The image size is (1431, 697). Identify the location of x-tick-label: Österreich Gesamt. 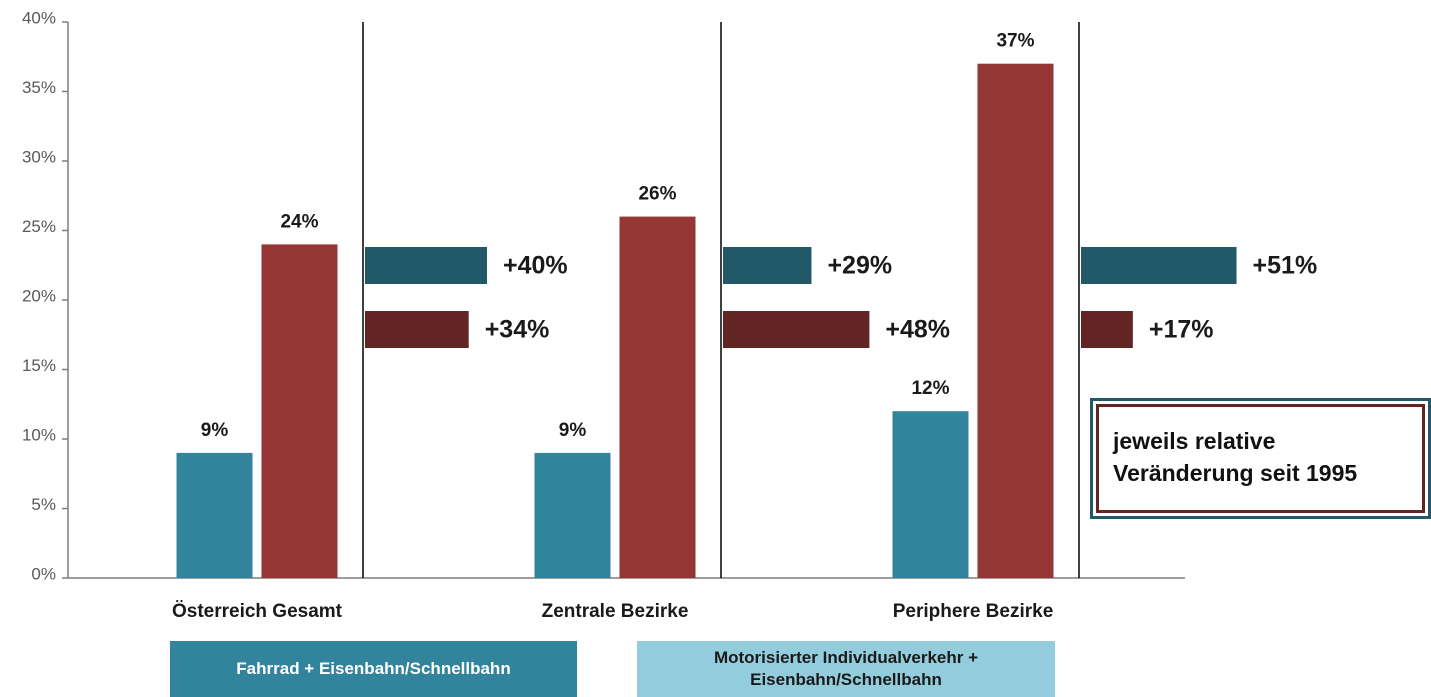
(257, 611).